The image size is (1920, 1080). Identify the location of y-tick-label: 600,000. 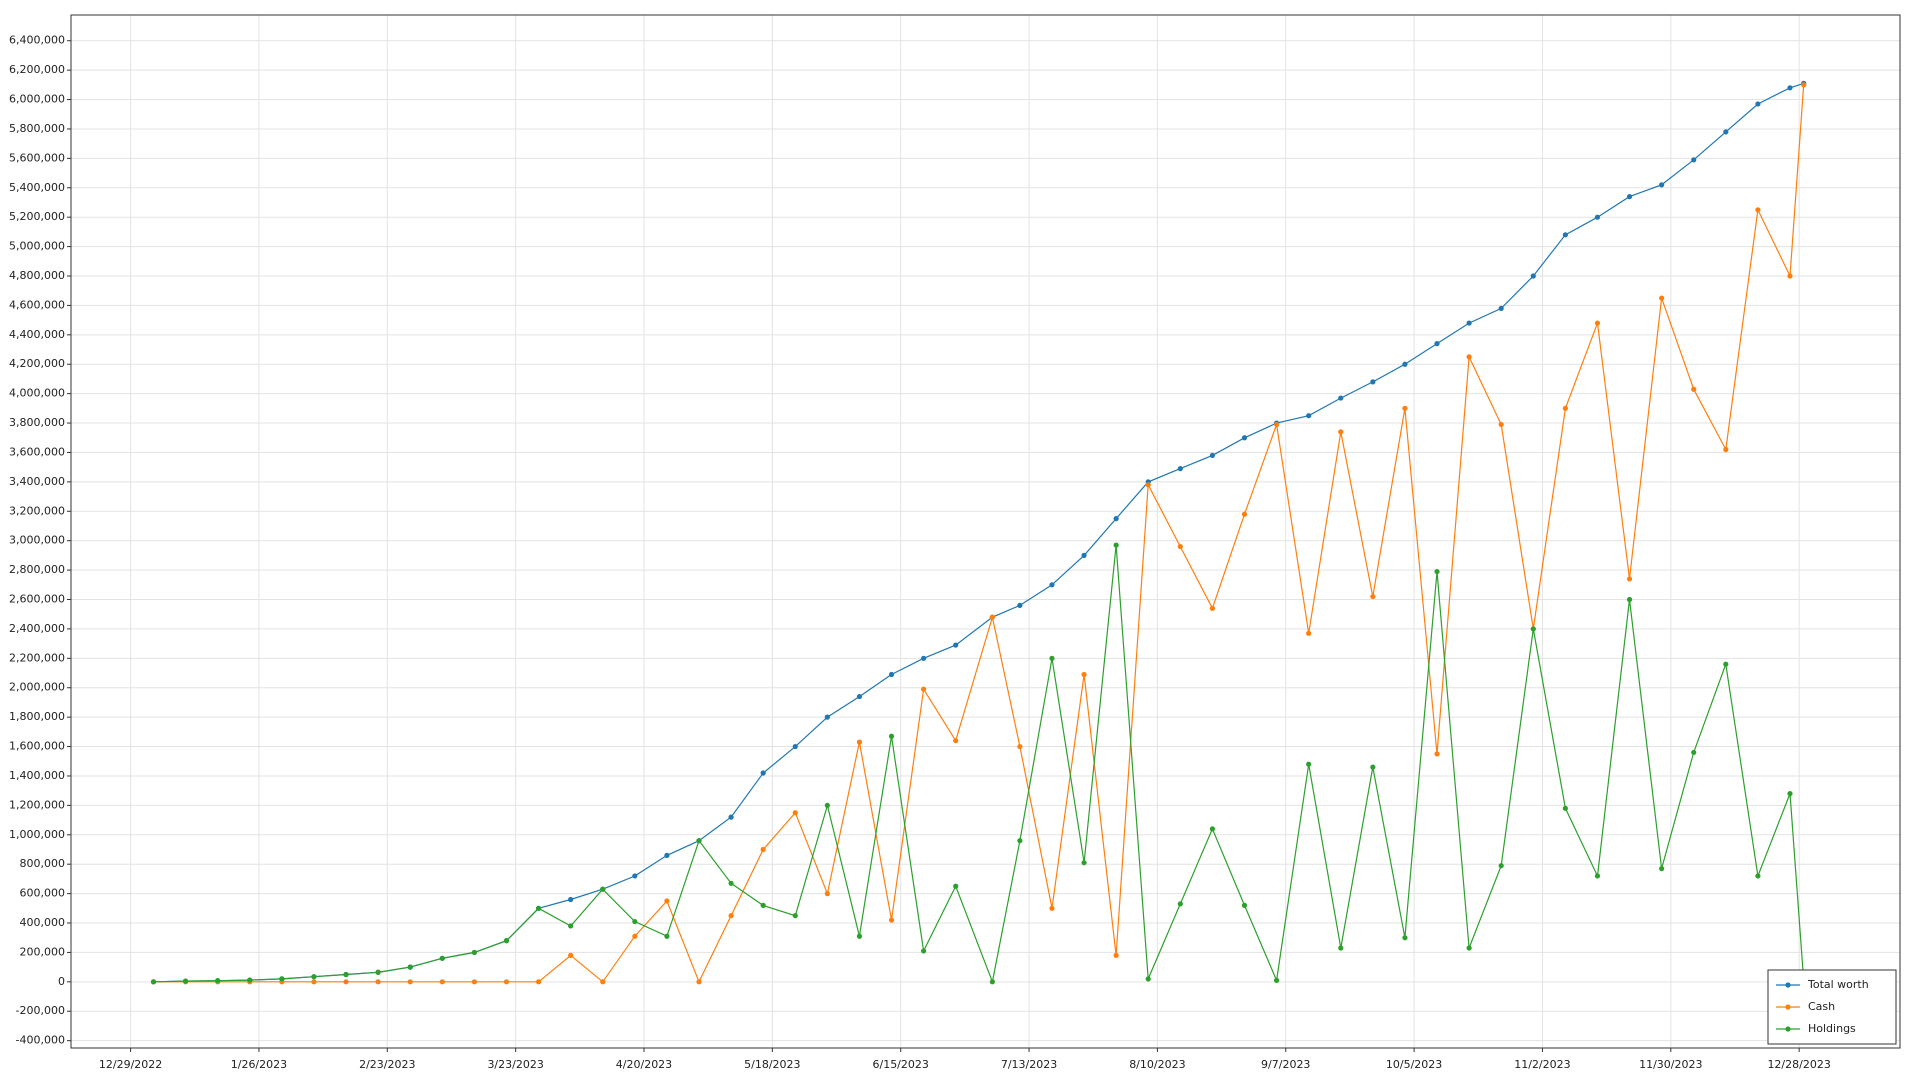
(43, 893).